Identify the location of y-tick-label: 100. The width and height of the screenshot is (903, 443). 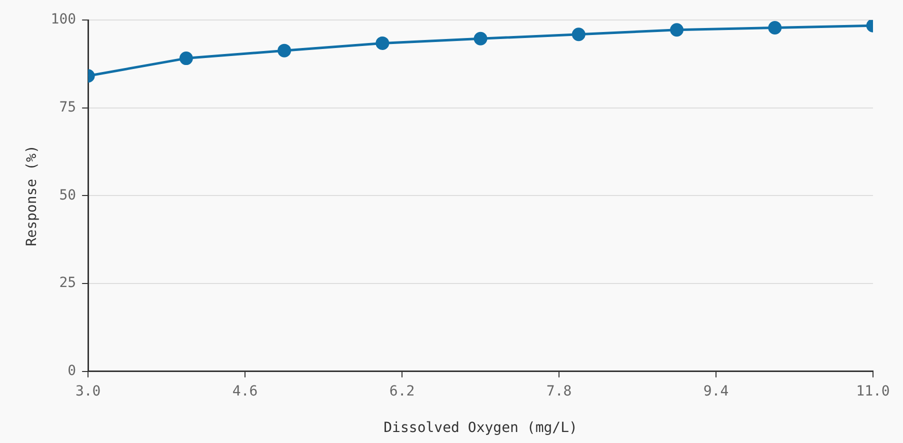
(63, 20).